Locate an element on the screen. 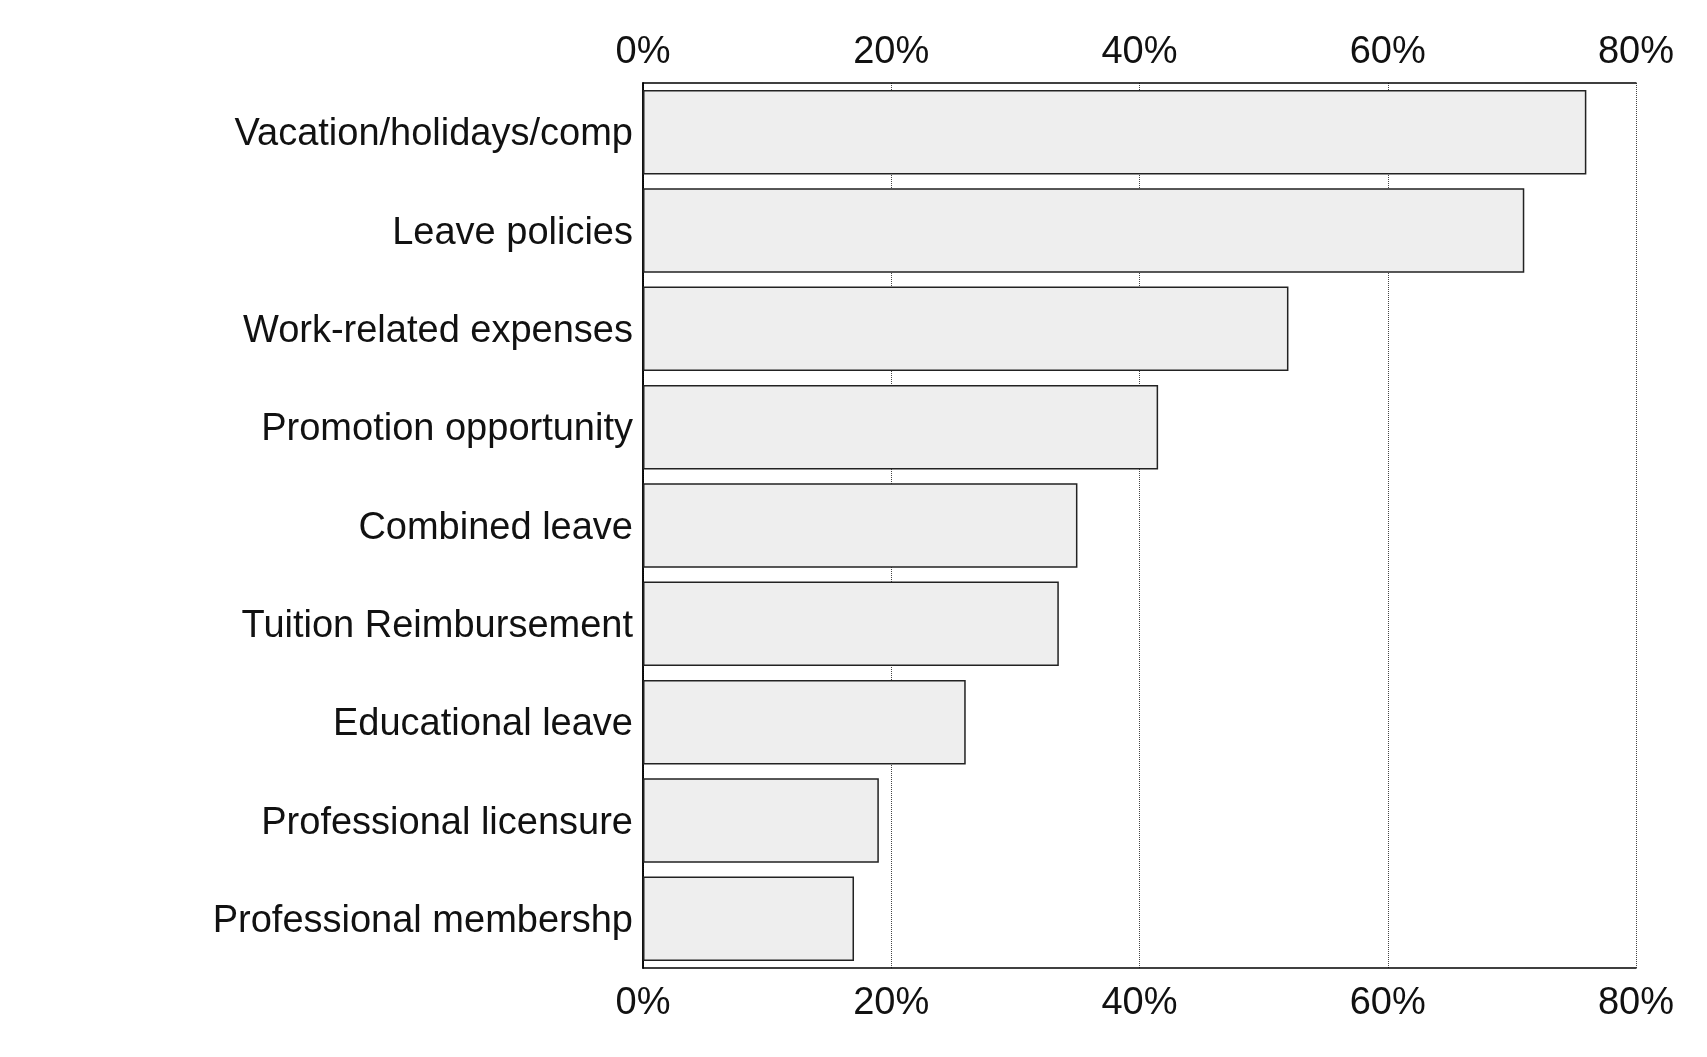  x-tick-label: 40% is located at coordinates (1139, 1001).